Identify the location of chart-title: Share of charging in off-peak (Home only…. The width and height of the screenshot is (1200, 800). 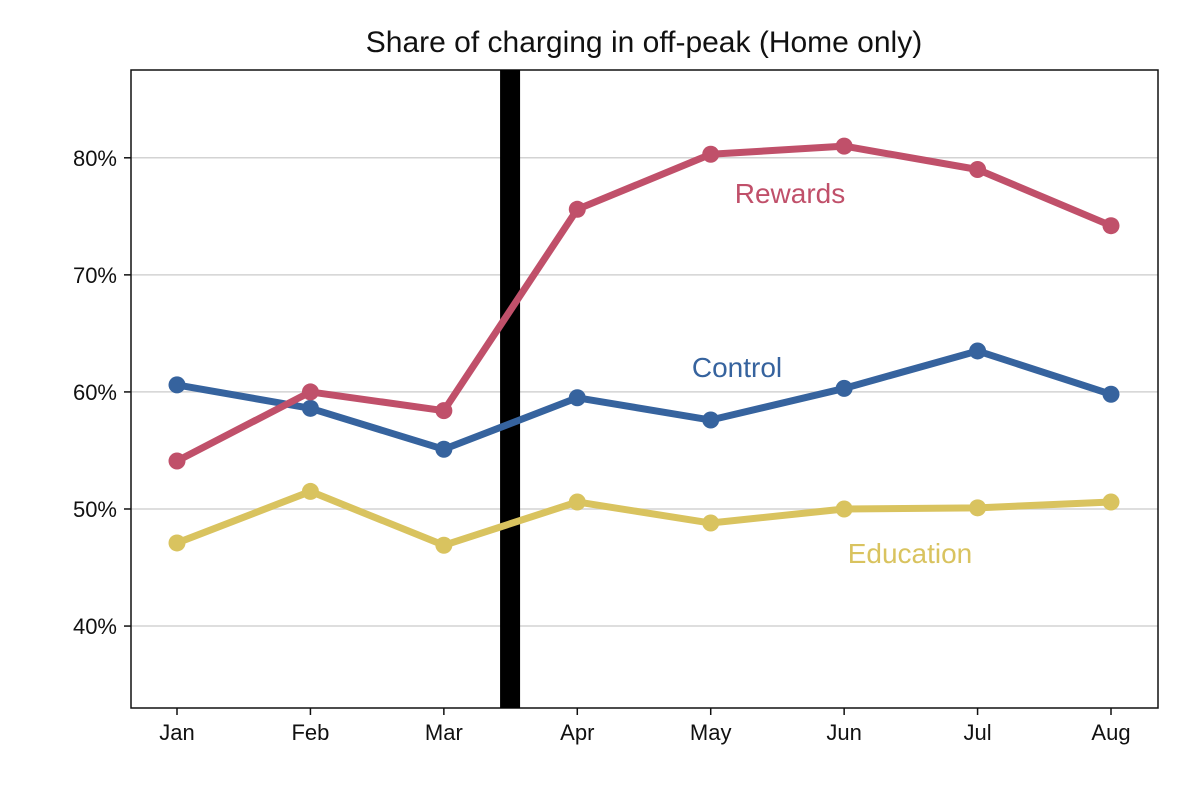
(644, 42).